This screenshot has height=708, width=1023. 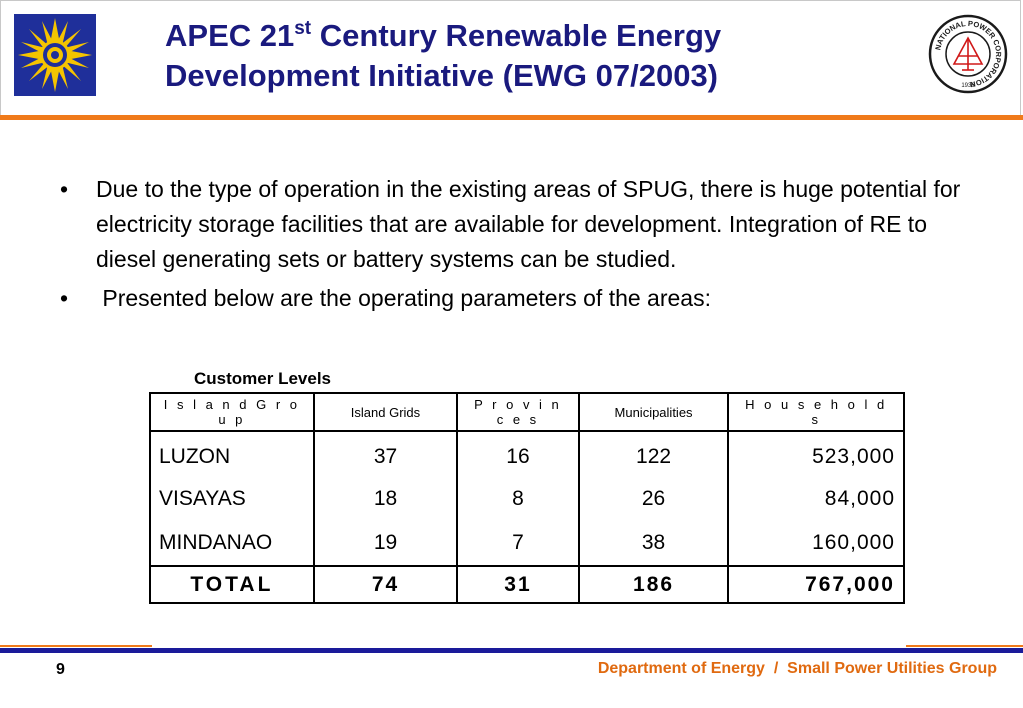 I want to click on table-caption: Customer Levels, so click(x=262, y=378).